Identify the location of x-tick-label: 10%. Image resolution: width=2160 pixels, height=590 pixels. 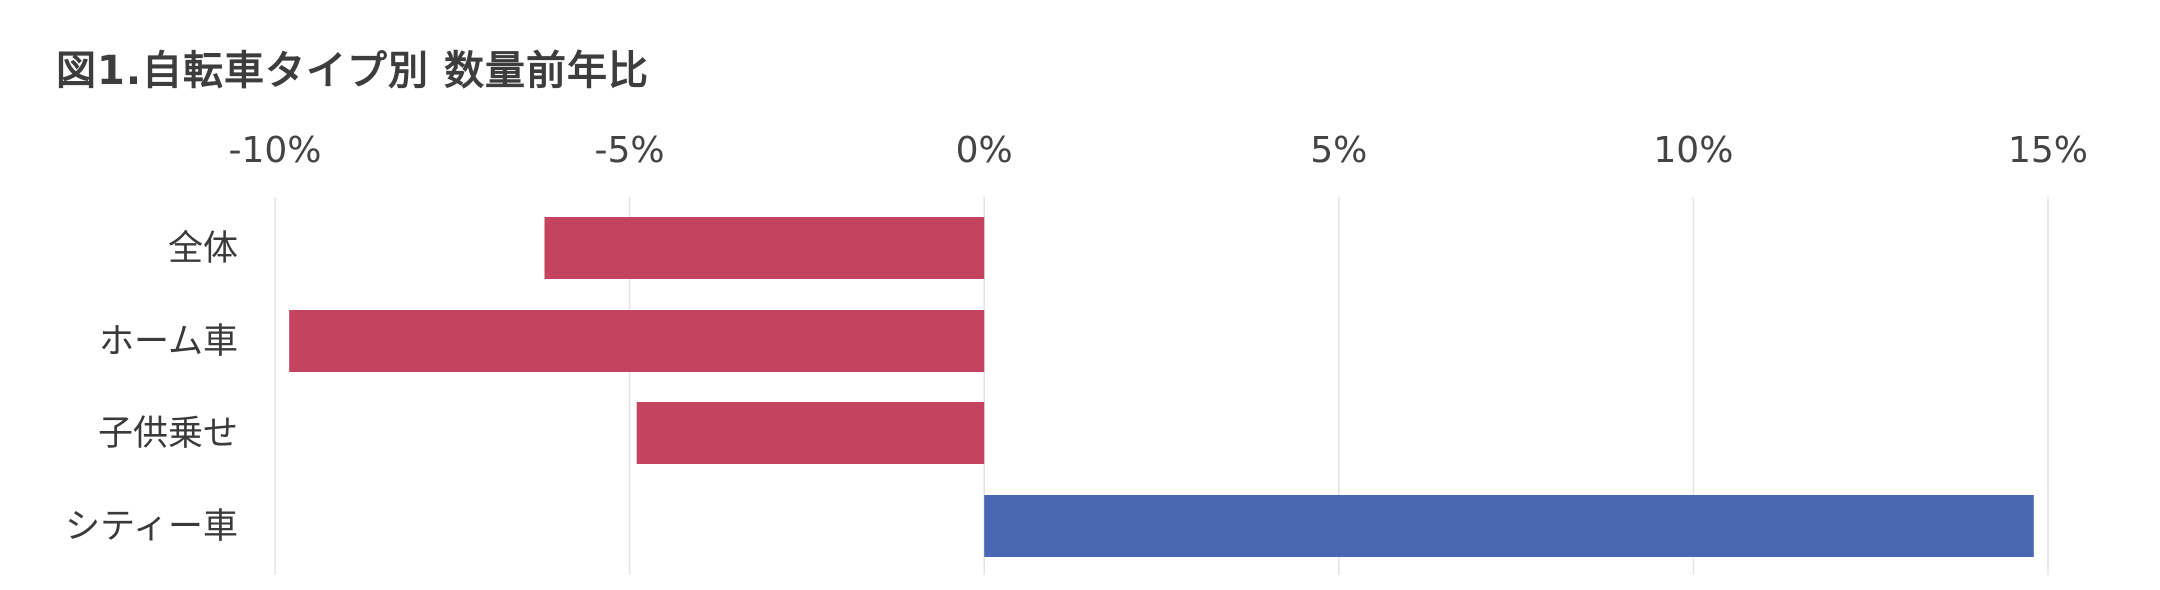
(1693, 150).